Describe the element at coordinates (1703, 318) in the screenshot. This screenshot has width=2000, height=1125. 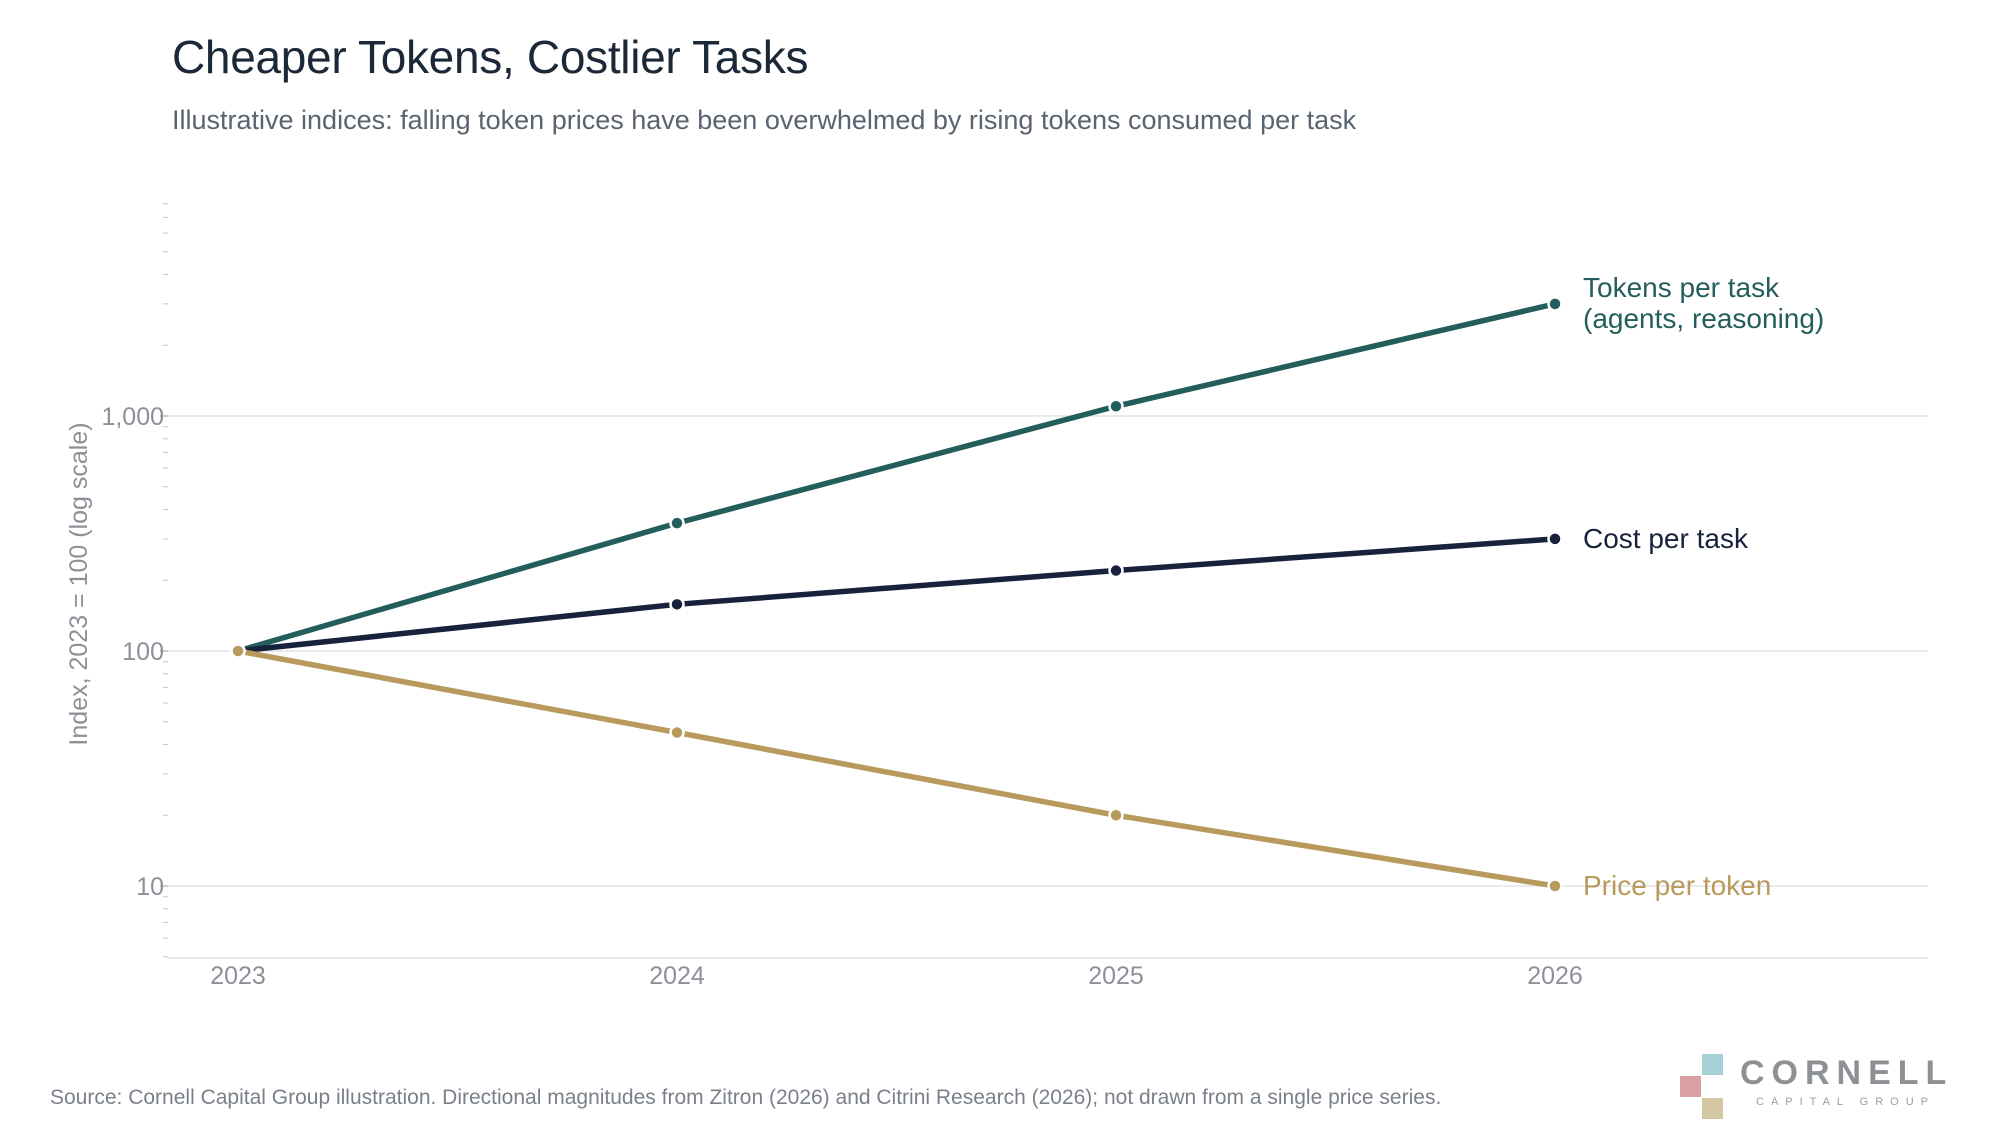
I see `series-label: (agents, reasoning)` at that location.